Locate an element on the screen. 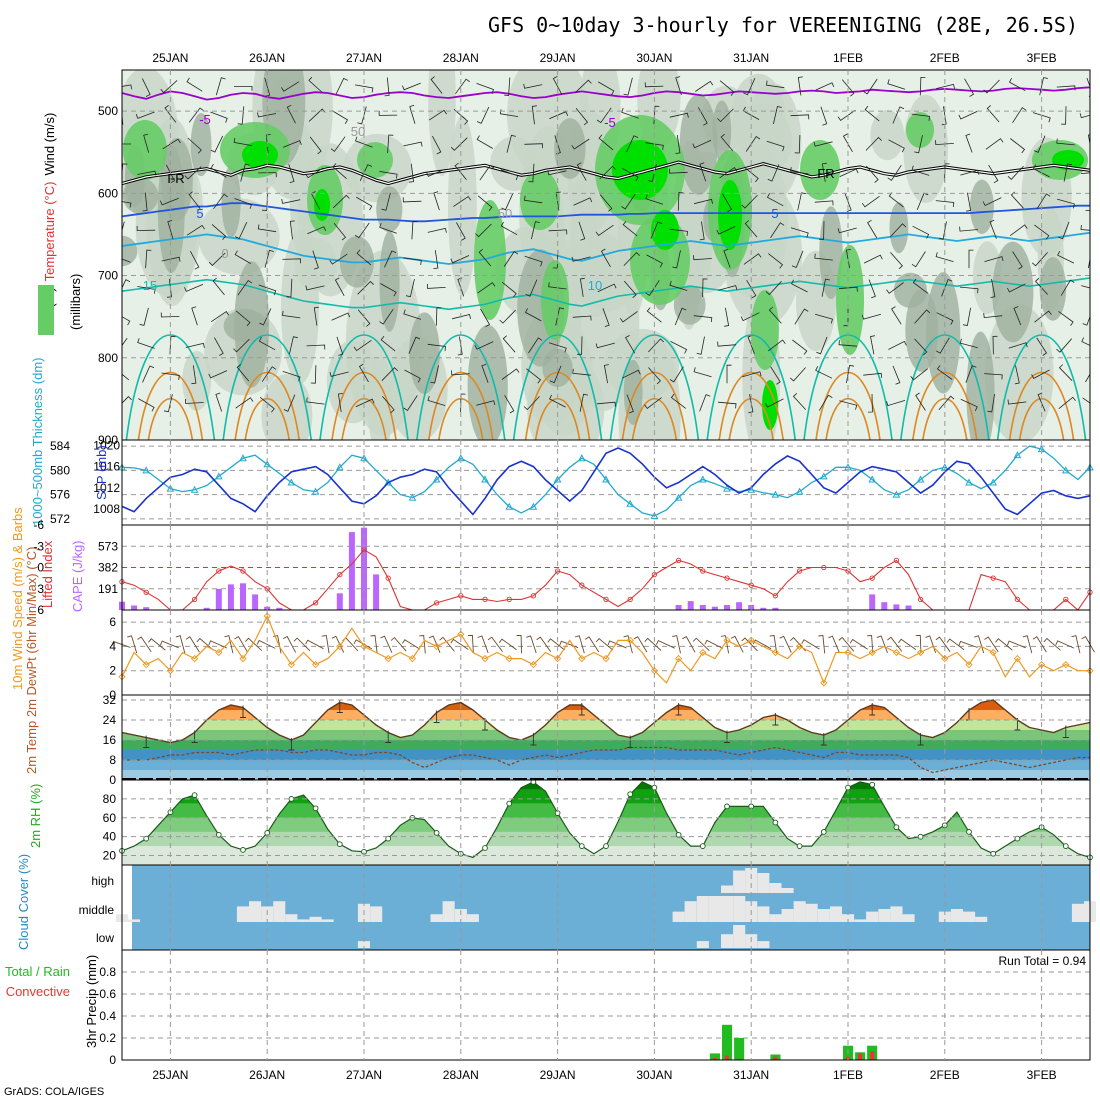 The width and height of the screenshot is (1100, 1100). rh-shade-green is located at coordinates (145, 150).